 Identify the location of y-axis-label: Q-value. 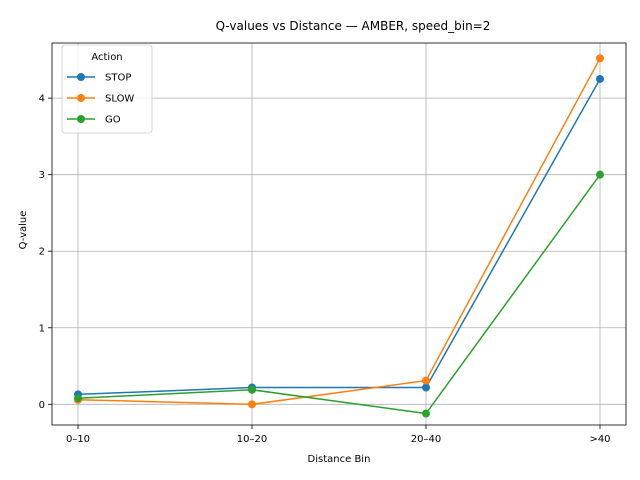
(23, 230).